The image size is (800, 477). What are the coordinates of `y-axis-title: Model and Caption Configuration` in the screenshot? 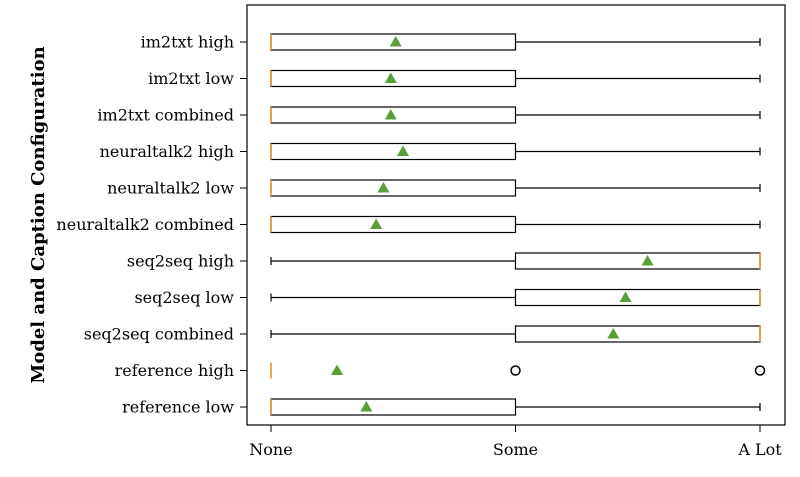 It's located at (38, 214).